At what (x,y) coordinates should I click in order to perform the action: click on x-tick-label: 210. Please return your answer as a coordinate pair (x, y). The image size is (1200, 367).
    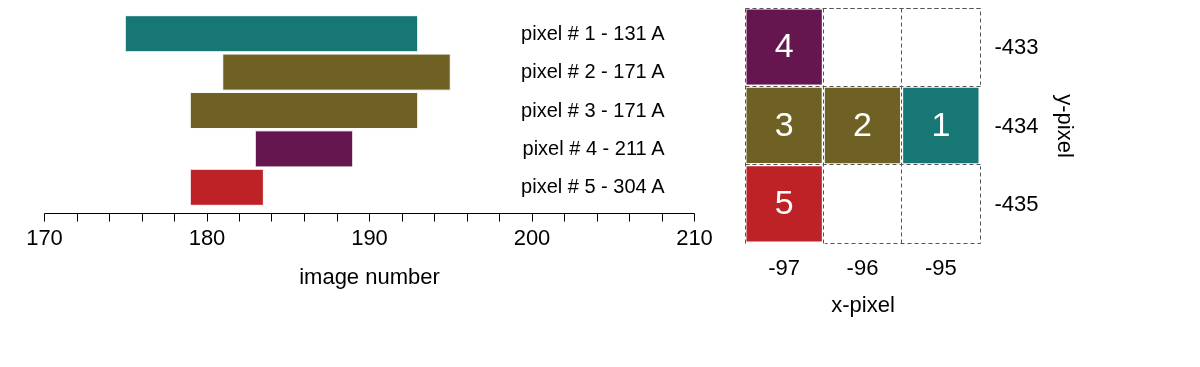
    Looking at the image, I should click on (694, 237).